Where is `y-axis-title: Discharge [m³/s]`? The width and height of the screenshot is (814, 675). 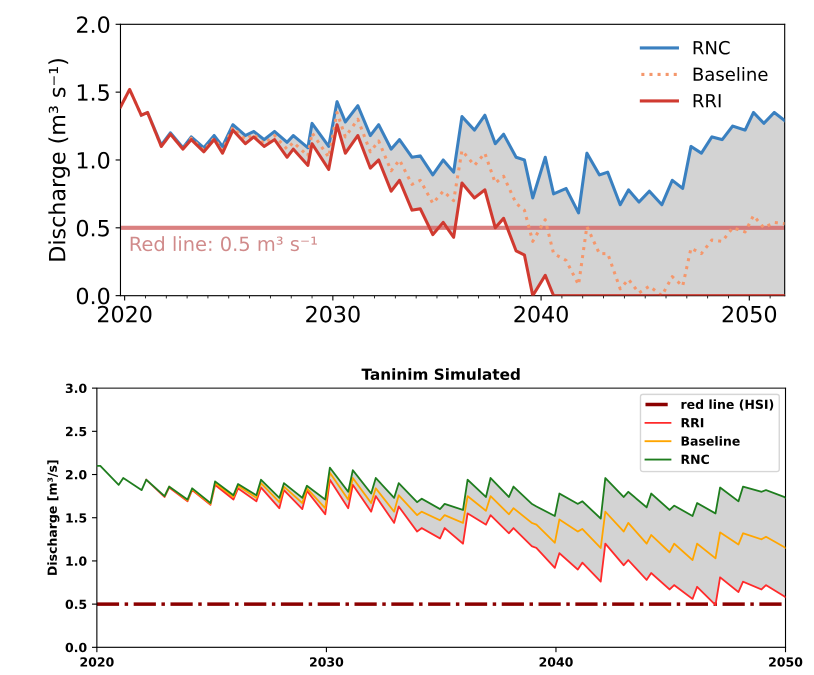
y-axis-title: Discharge [m³/s] is located at coordinates (53, 517).